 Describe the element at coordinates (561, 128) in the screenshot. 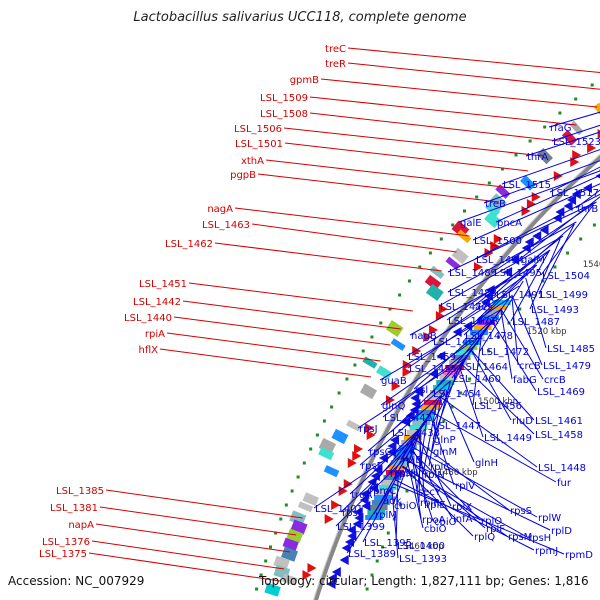

I see `gene-label-right: rfaG` at that location.